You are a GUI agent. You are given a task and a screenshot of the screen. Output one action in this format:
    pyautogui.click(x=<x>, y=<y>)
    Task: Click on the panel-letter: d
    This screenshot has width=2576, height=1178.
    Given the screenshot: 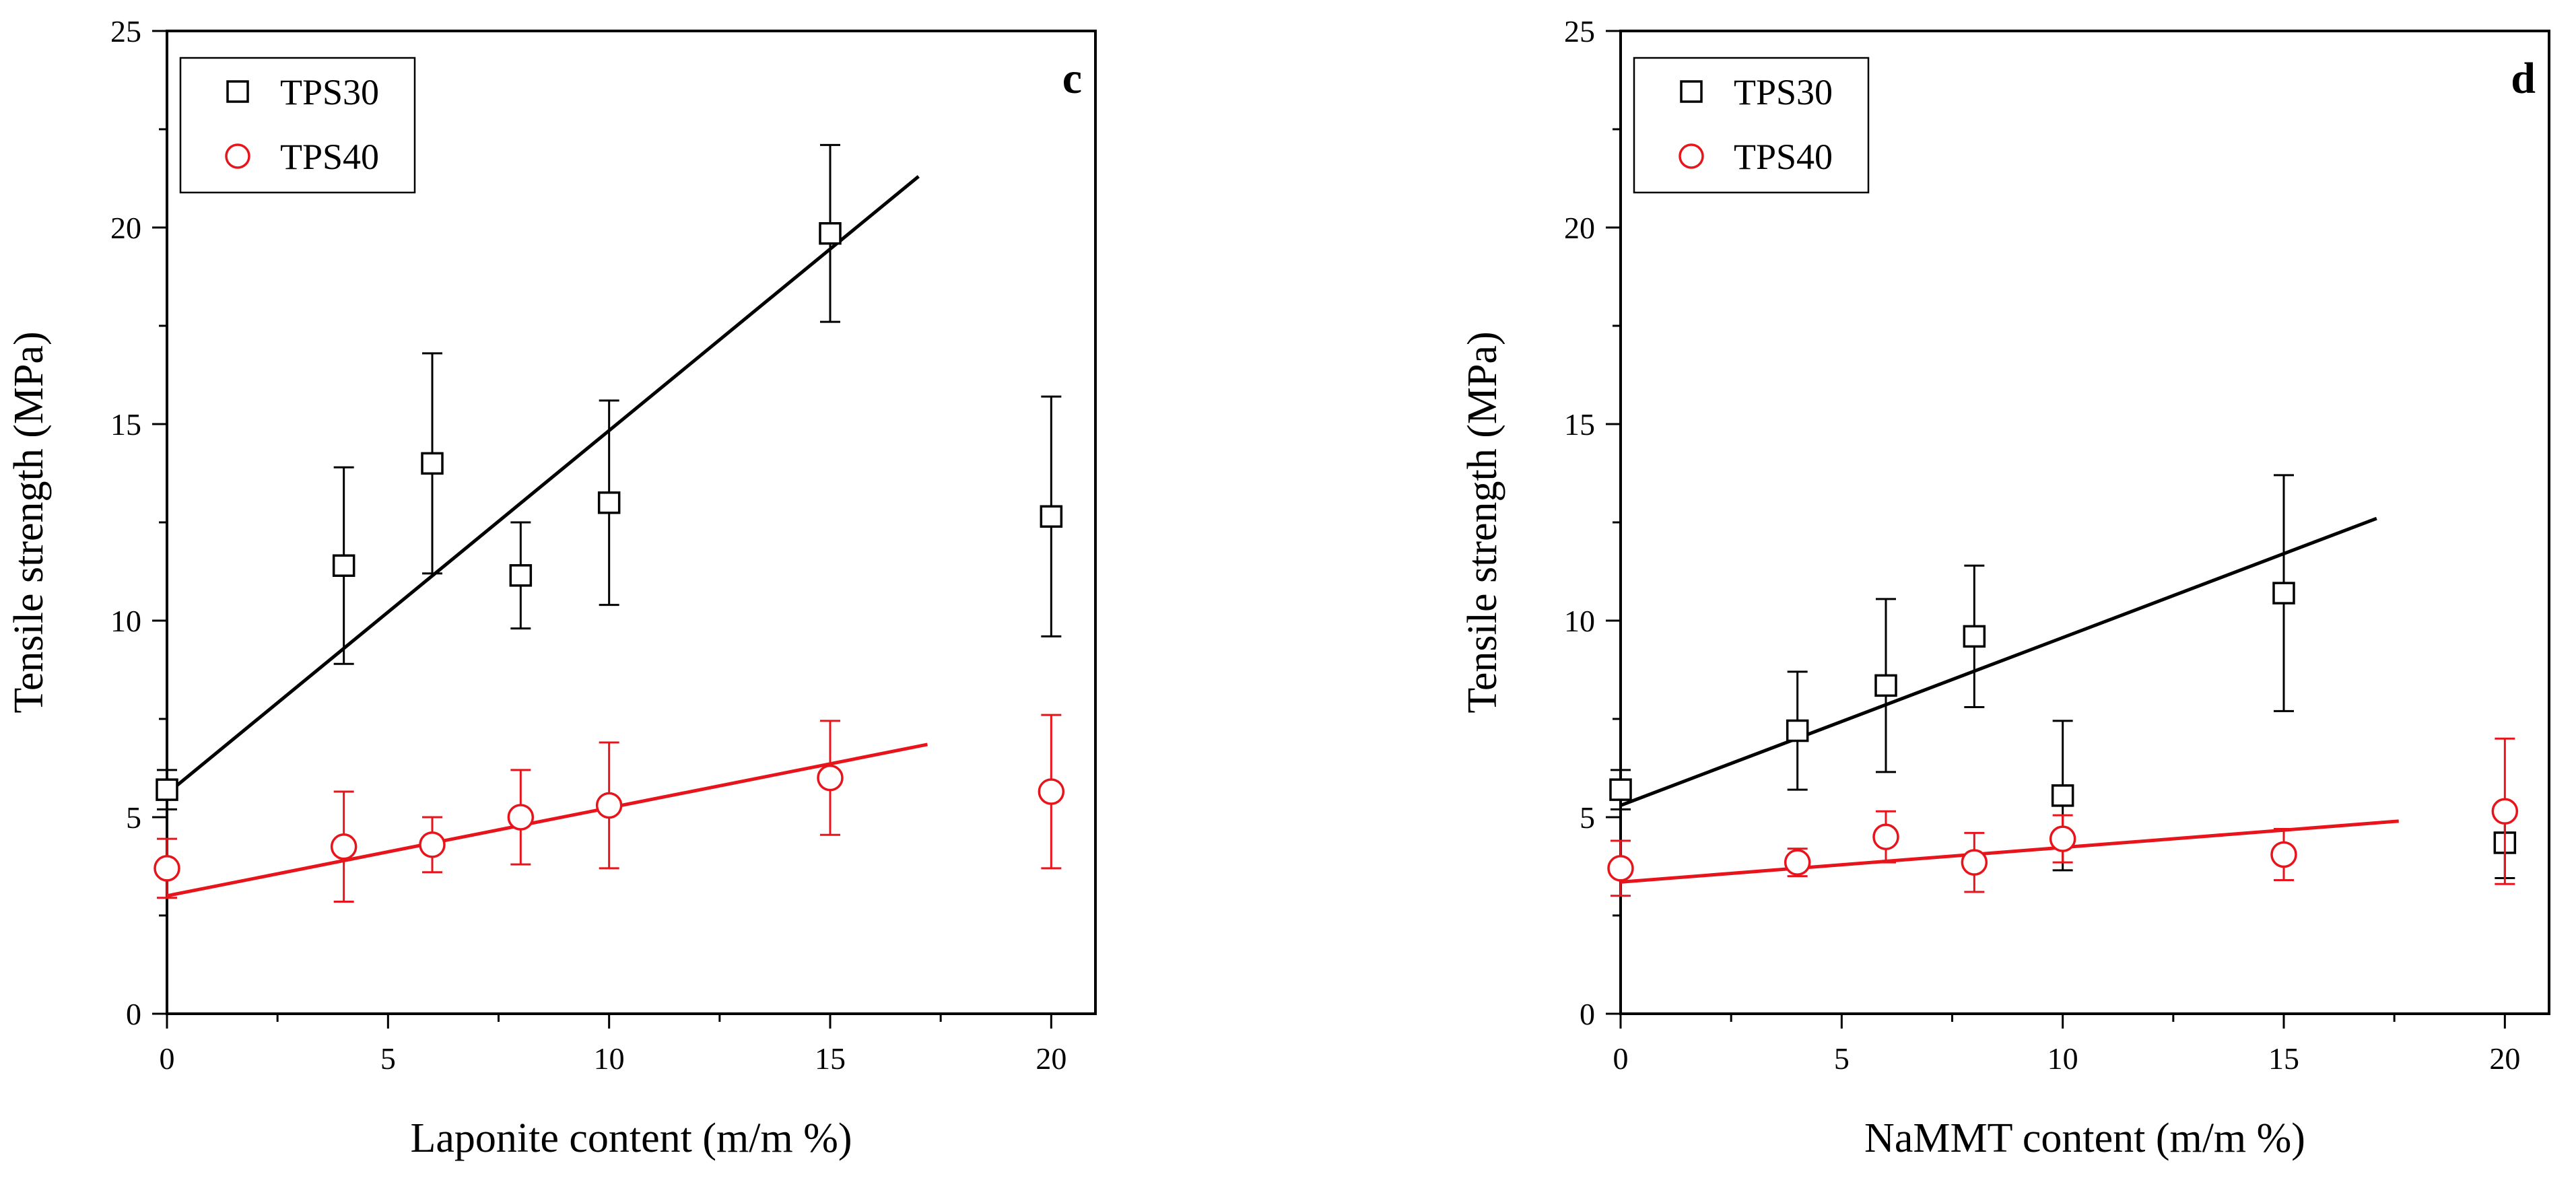 What is the action you would take?
    pyautogui.click(x=2523, y=78)
    